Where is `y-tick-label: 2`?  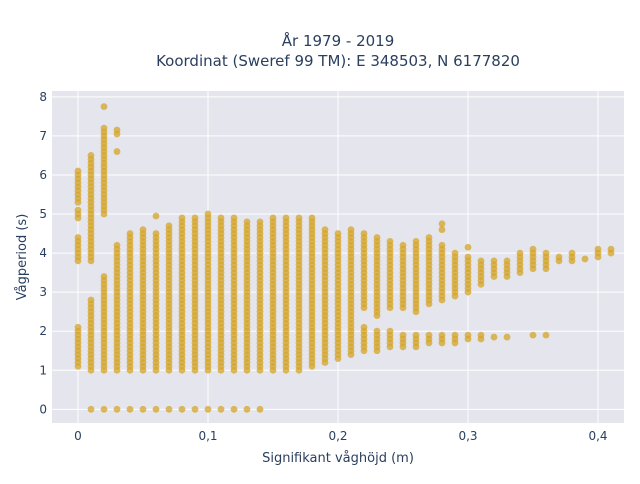 y-tick-label: 2 is located at coordinates (43, 331).